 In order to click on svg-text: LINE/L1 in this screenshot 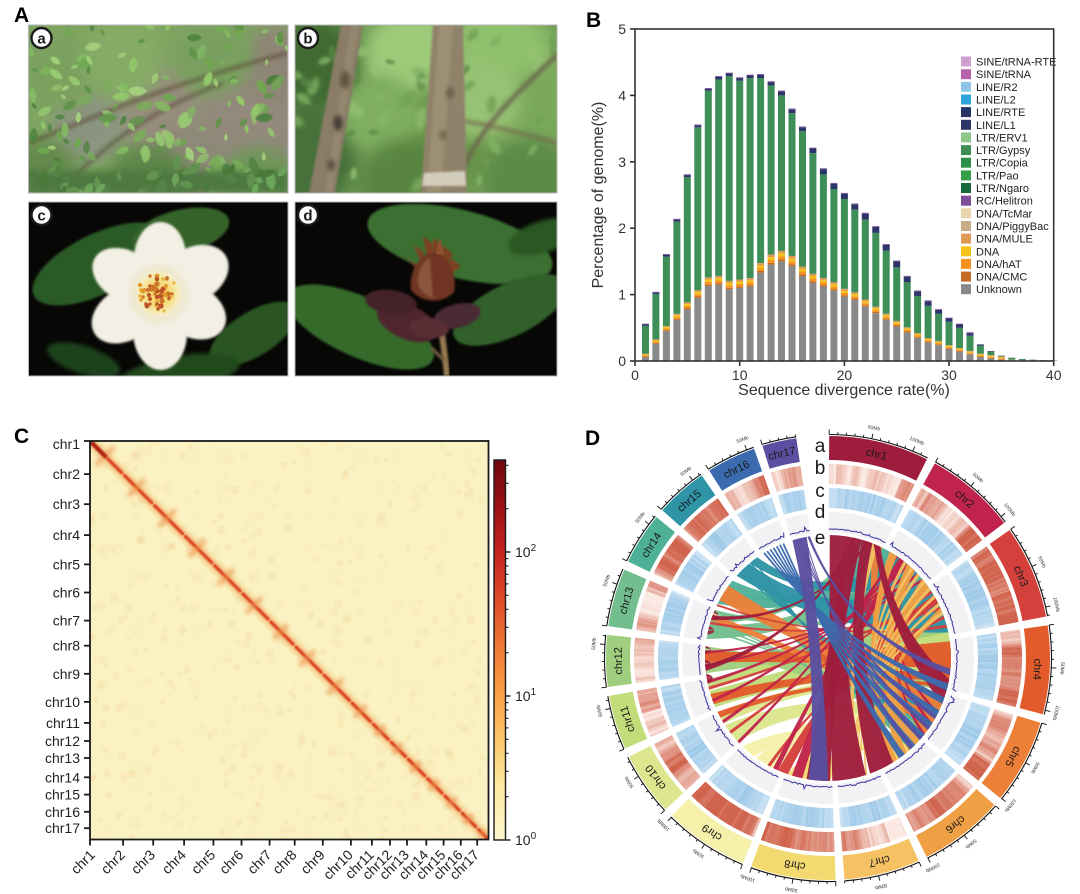, I will do `click(996, 126)`.